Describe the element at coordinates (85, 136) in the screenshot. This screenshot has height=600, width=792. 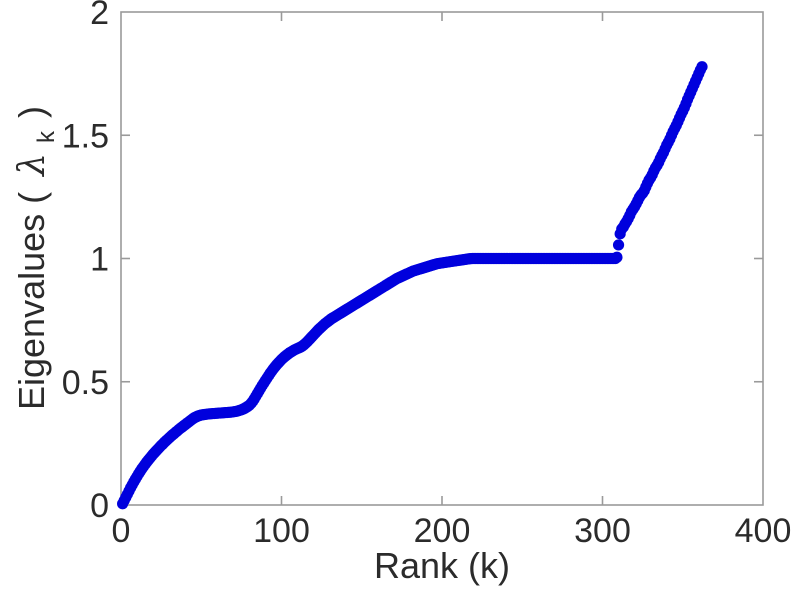
I see `y-tick-label: 1.5` at that location.